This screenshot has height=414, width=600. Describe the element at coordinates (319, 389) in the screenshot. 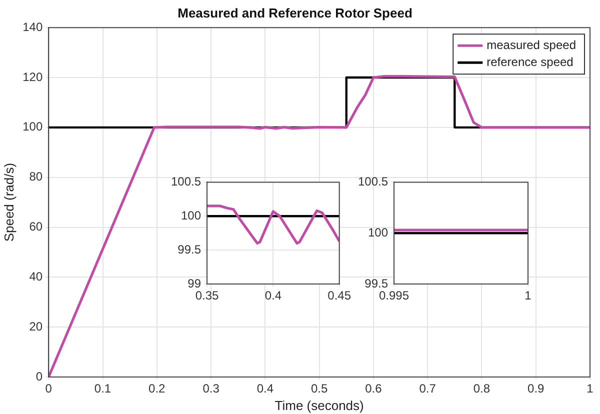

I see `x-tick-label: 0.5` at that location.